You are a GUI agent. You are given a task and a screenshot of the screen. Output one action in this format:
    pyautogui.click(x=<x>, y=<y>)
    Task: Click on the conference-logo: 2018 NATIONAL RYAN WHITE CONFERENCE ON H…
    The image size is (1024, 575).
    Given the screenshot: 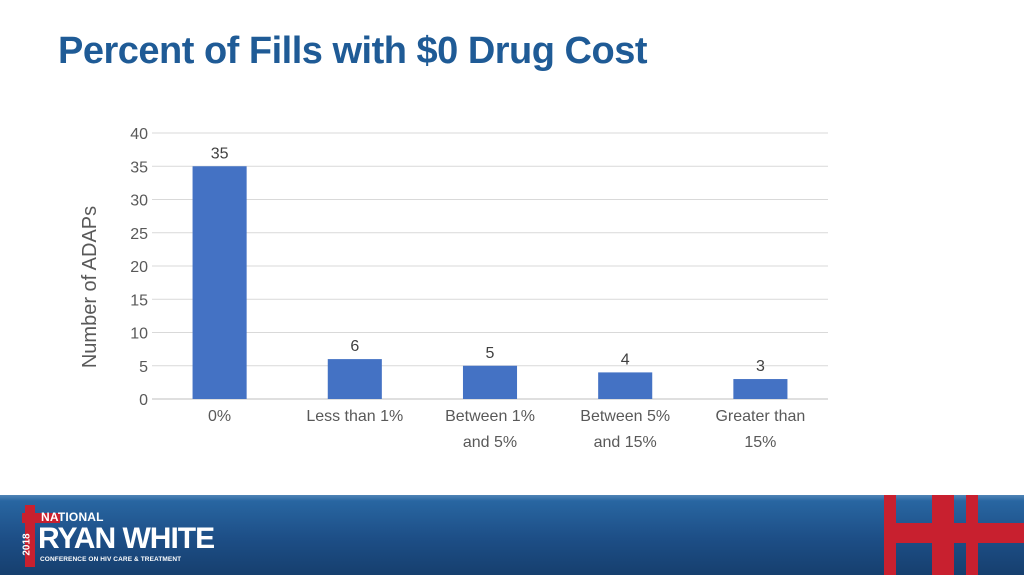 What is the action you would take?
    pyautogui.click(x=128, y=536)
    